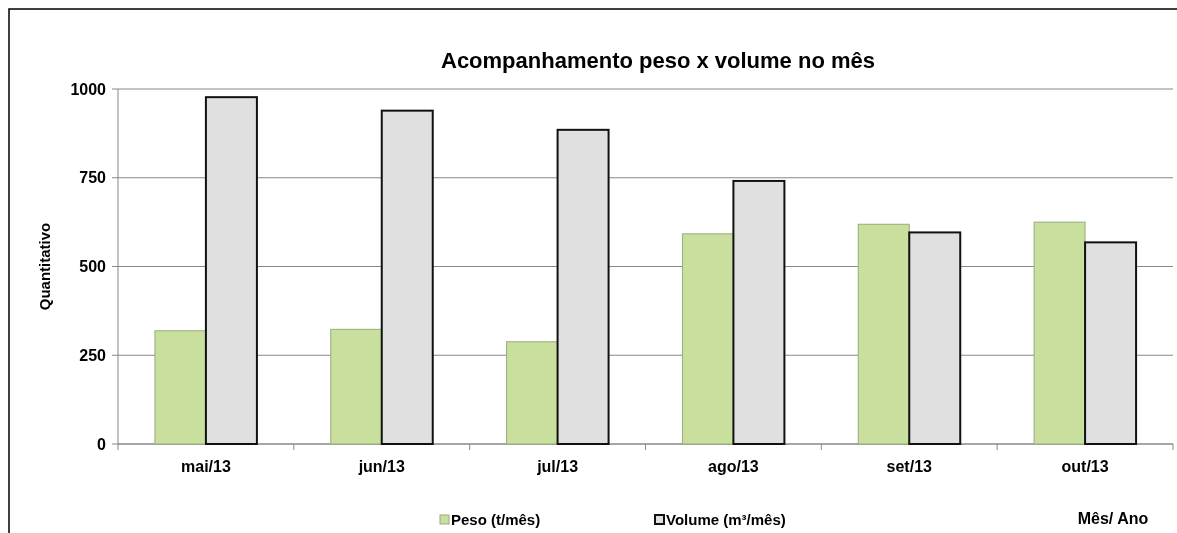  What do you see at coordinates (88, 89) in the screenshot?
I see `y-tick-label: 1000` at bounding box center [88, 89].